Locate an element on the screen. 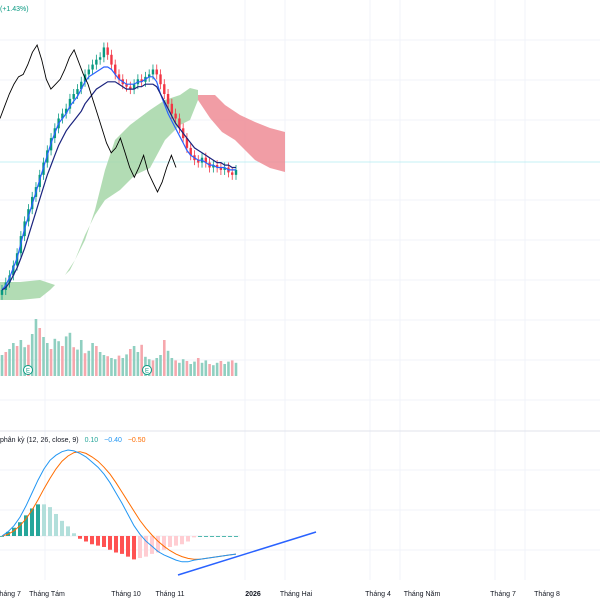 This screenshot has width=600, height=600. event-marker-circle is located at coordinates (147, 370).